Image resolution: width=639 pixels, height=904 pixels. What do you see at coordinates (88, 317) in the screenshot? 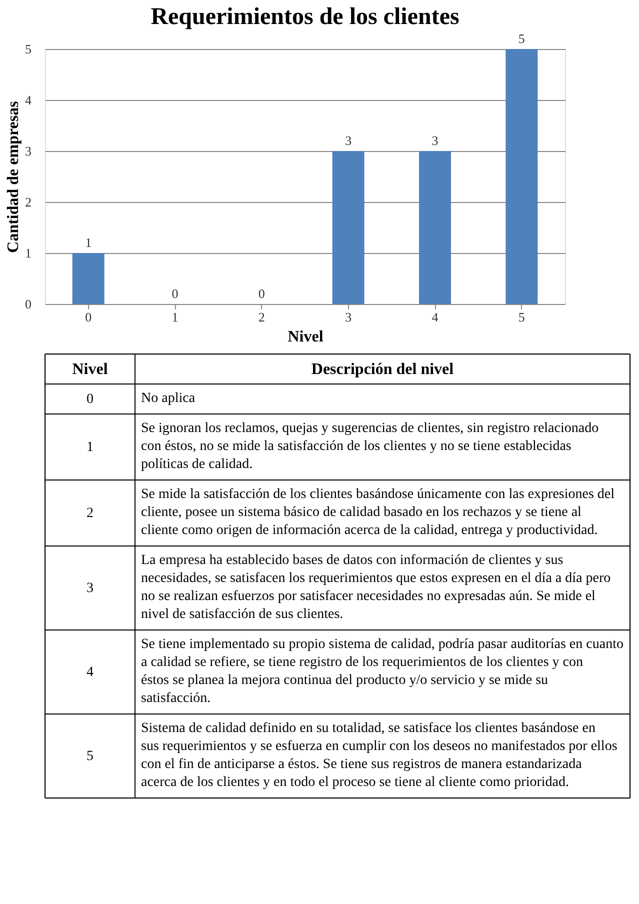
I see `x-tick-label: 0` at bounding box center [88, 317].